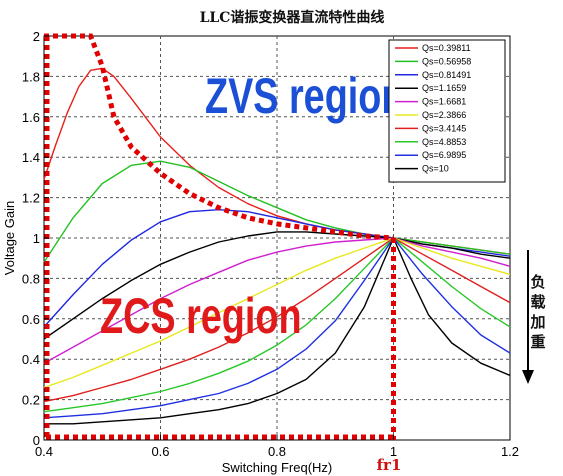 This screenshot has width=563, height=476. Describe the element at coordinates (31, 359) in the screenshot. I see `y-tick-label: 0.4` at that location.